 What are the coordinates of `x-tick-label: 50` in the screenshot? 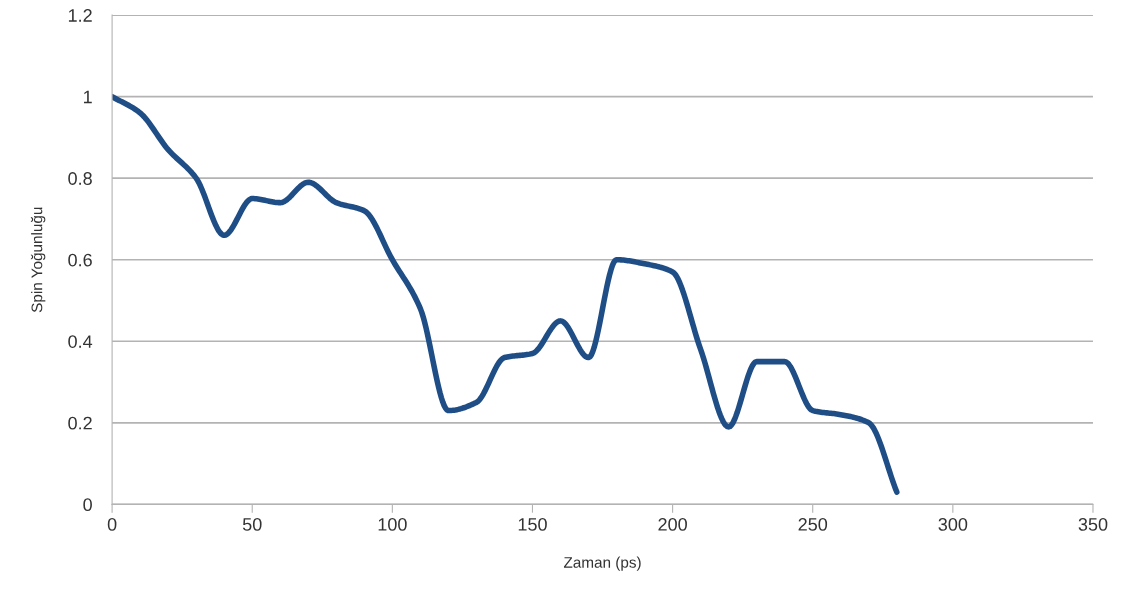 It's located at (252, 524).